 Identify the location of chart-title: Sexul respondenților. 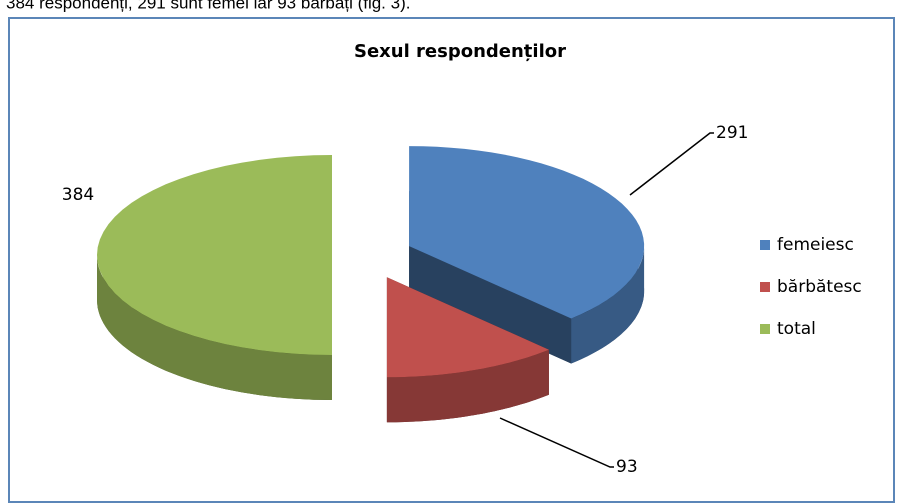
(460, 51).